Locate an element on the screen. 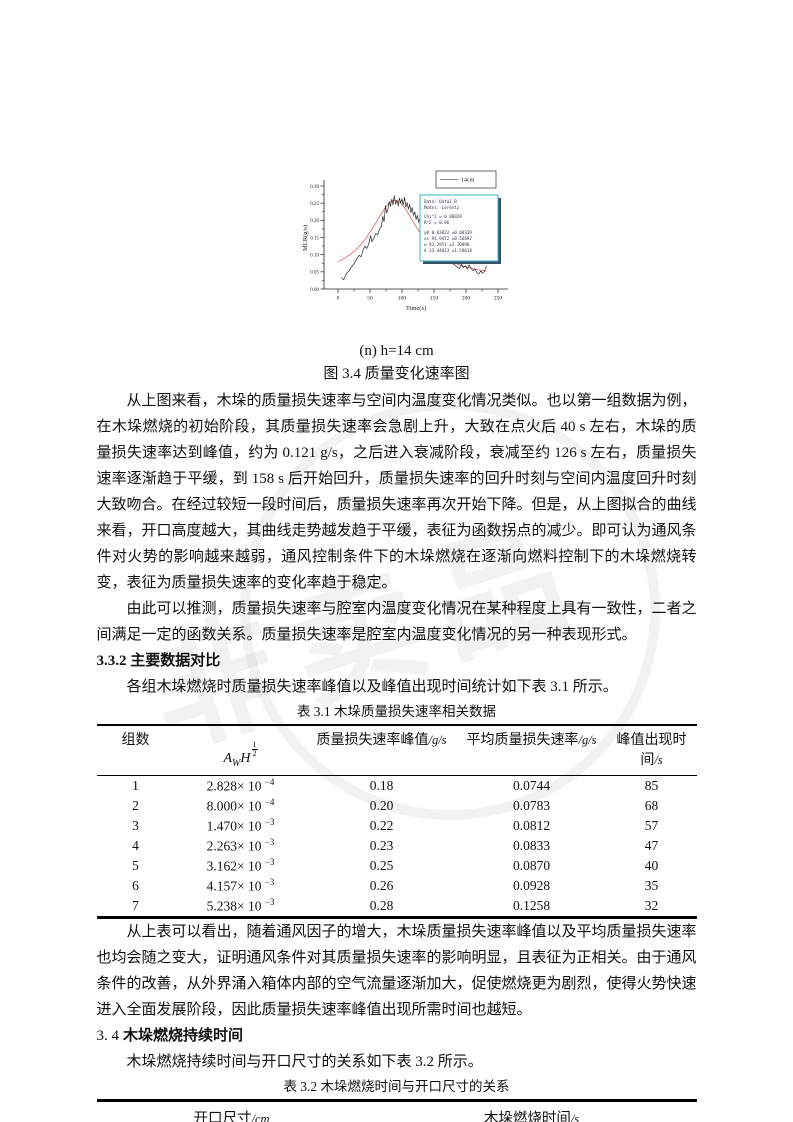  avg-cell: 0.0928 is located at coordinates (531, 885).